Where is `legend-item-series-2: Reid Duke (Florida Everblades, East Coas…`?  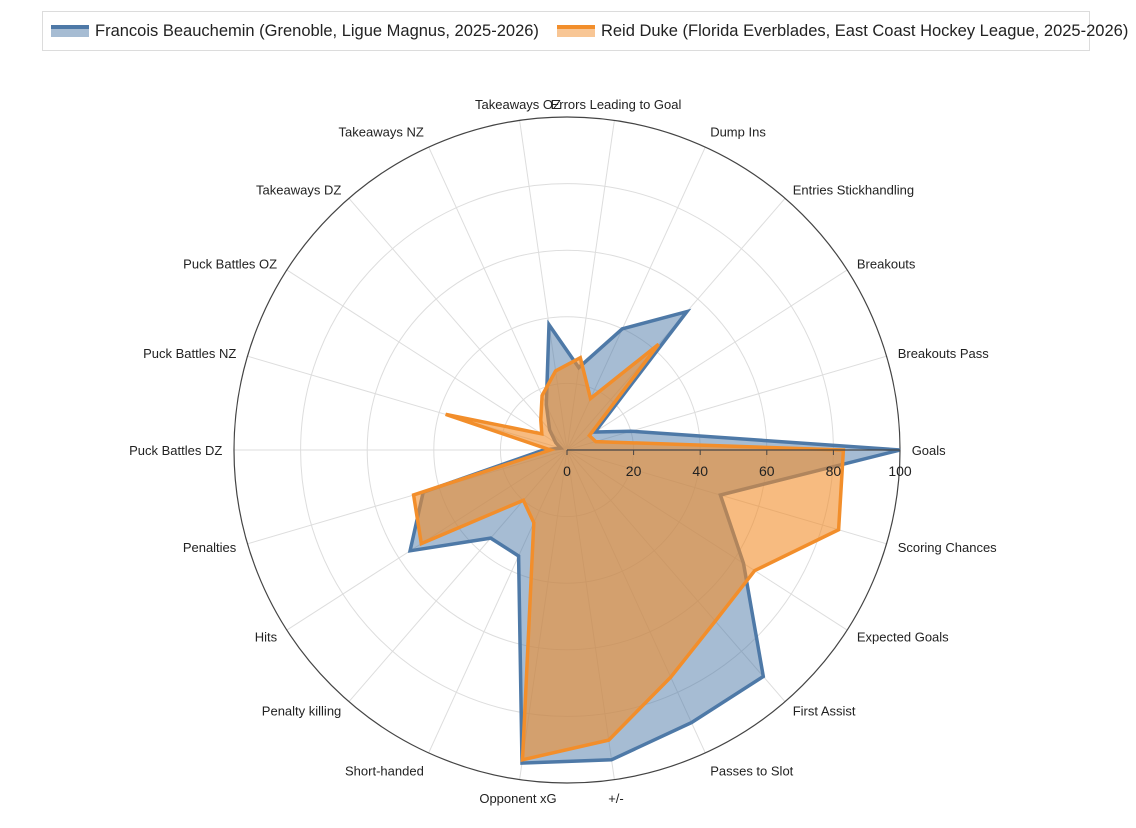 legend-item-series-2: Reid Duke (Florida Everblades, East Coas… is located at coordinates (842, 31).